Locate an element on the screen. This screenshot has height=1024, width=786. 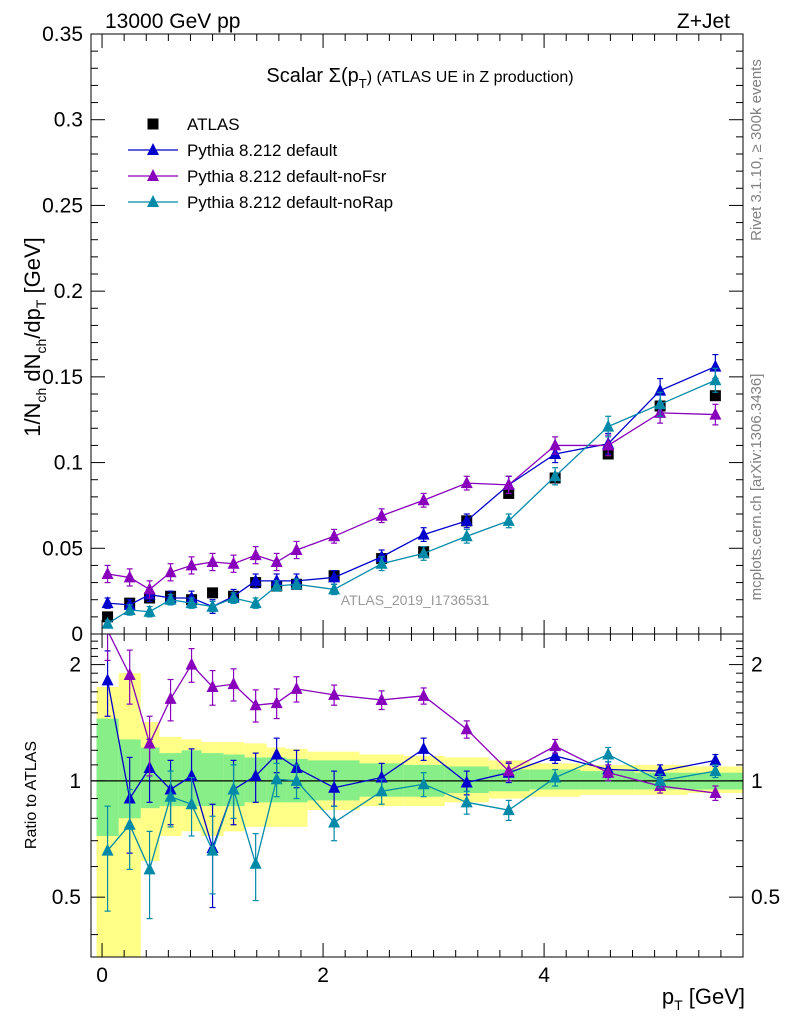
legend-label: Pythia 8.212 default-noRap is located at coordinates (290, 202).